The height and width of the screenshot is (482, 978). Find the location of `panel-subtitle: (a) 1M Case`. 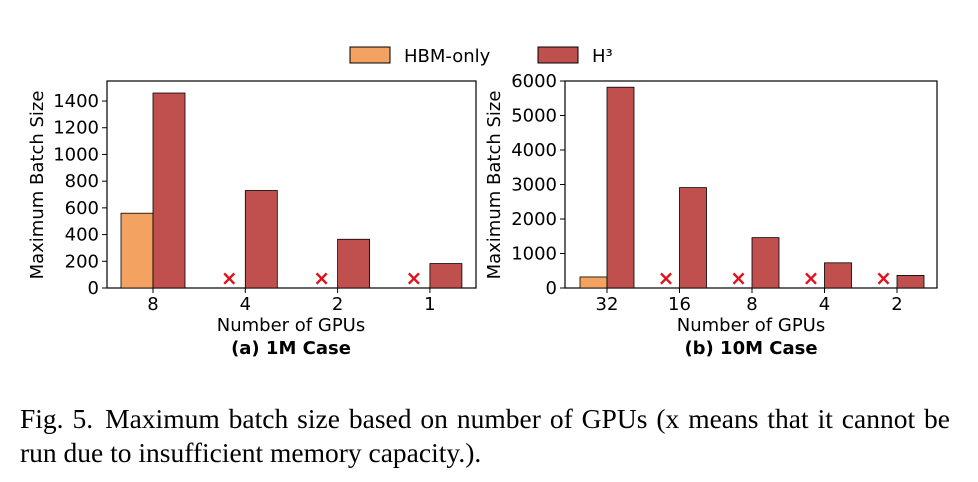

panel-subtitle: (a) 1M Case is located at coordinates (291, 348).